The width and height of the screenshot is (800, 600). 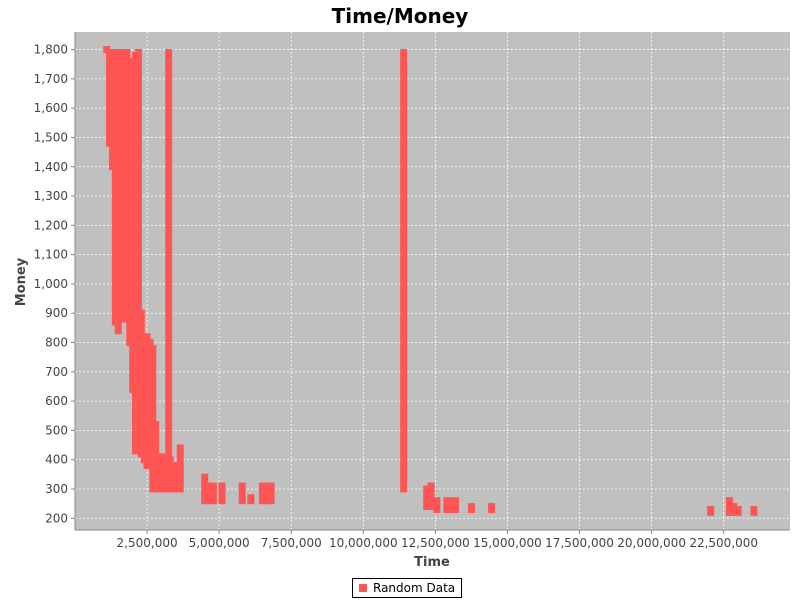 I want to click on y-tick-label: 600, so click(x=56, y=401).